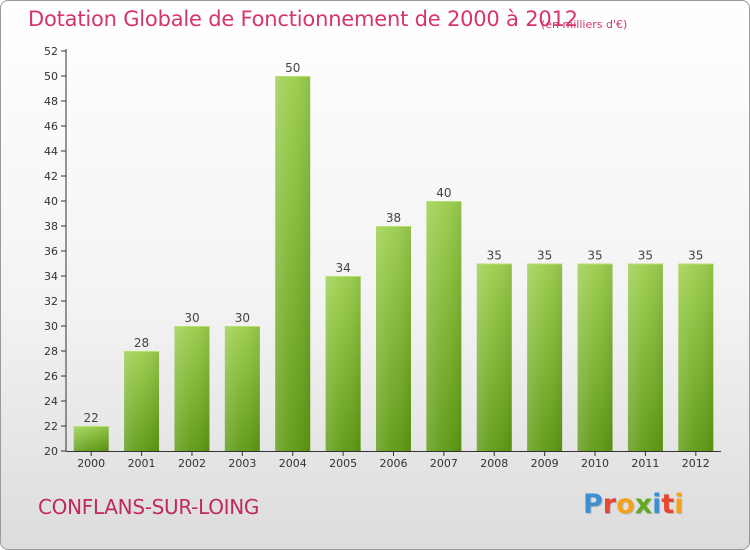 This screenshot has width=750, height=550. I want to click on x-tick-label: 2009, so click(545, 463).